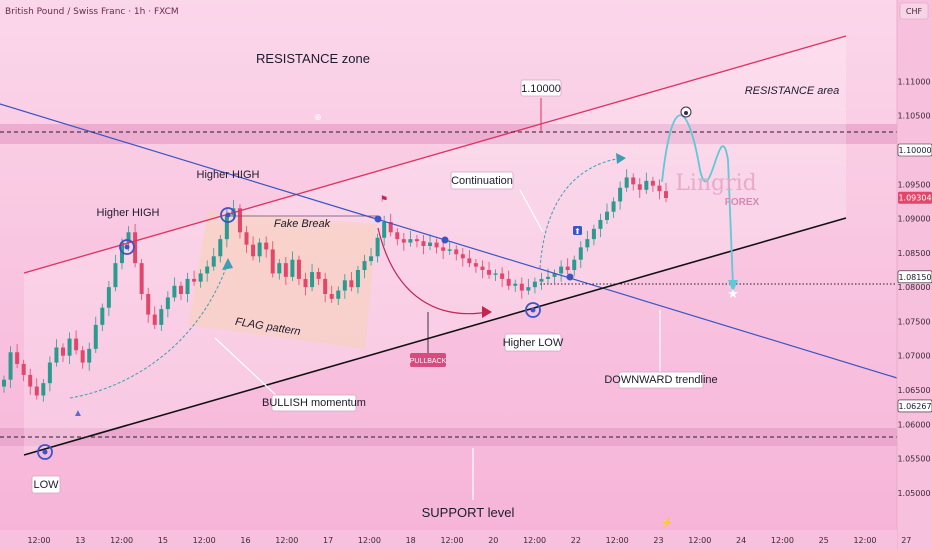  I want to click on low-box, so click(46, 484).